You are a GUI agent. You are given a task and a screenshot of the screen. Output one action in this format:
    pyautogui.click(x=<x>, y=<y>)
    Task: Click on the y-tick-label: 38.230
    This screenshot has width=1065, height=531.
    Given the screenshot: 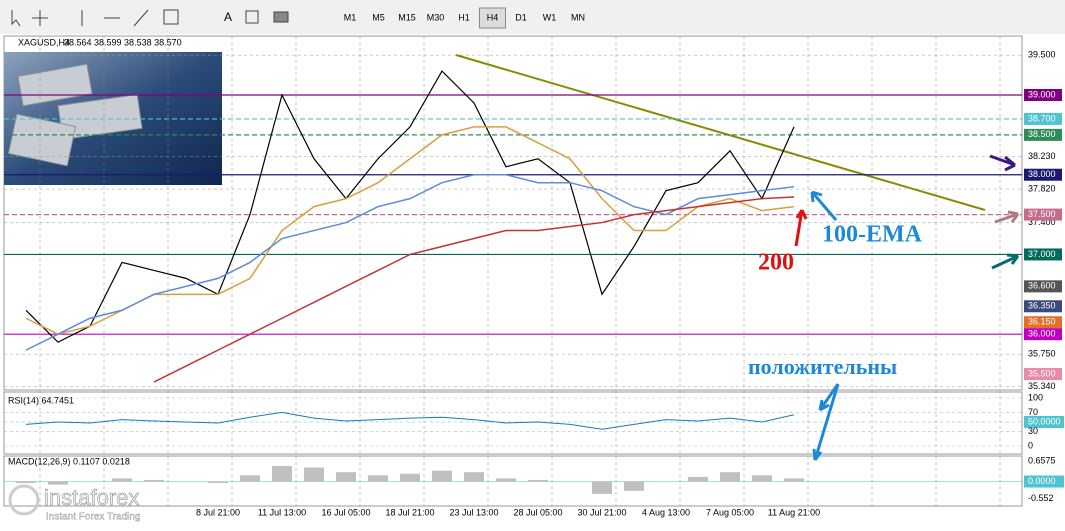 What is the action you would take?
    pyautogui.click(x=1042, y=156)
    